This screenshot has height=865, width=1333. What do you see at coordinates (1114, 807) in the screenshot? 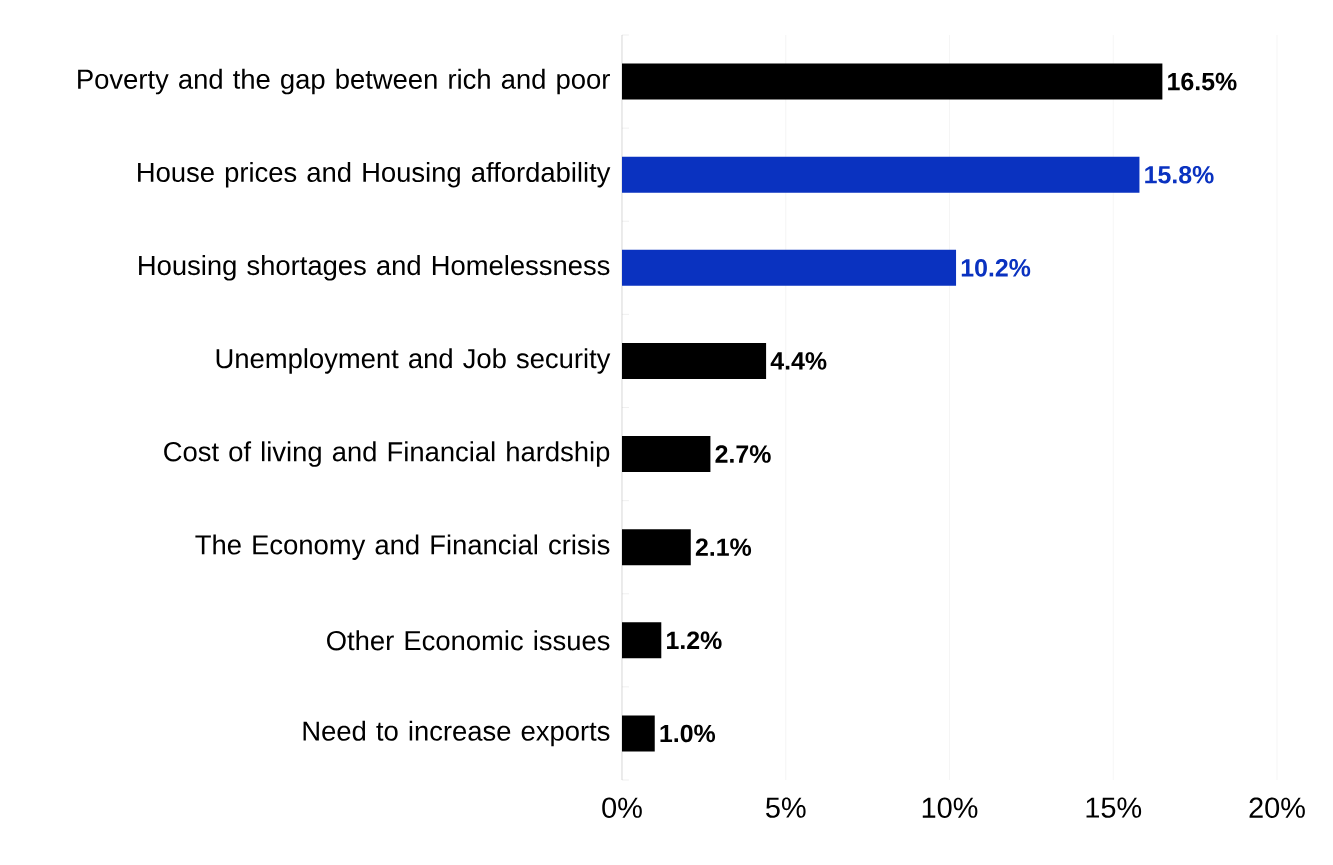
I see `x-tick-label: 15%` at bounding box center [1114, 807].